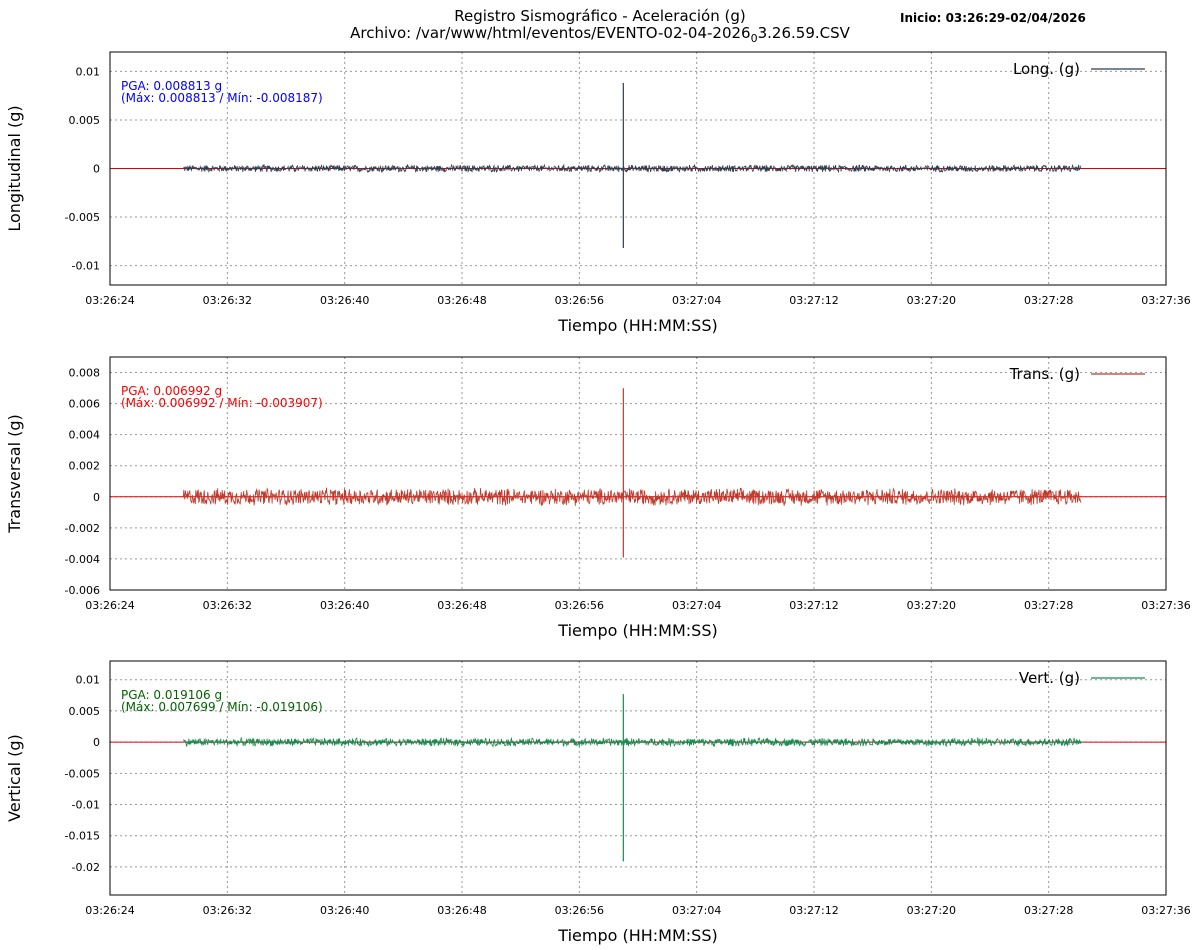 The width and height of the screenshot is (1200, 950). What do you see at coordinates (600, 16) in the screenshot?
I see `chart-title: Registro Sismográfico - Aceleración (g)` at bounding box center [600, 16].